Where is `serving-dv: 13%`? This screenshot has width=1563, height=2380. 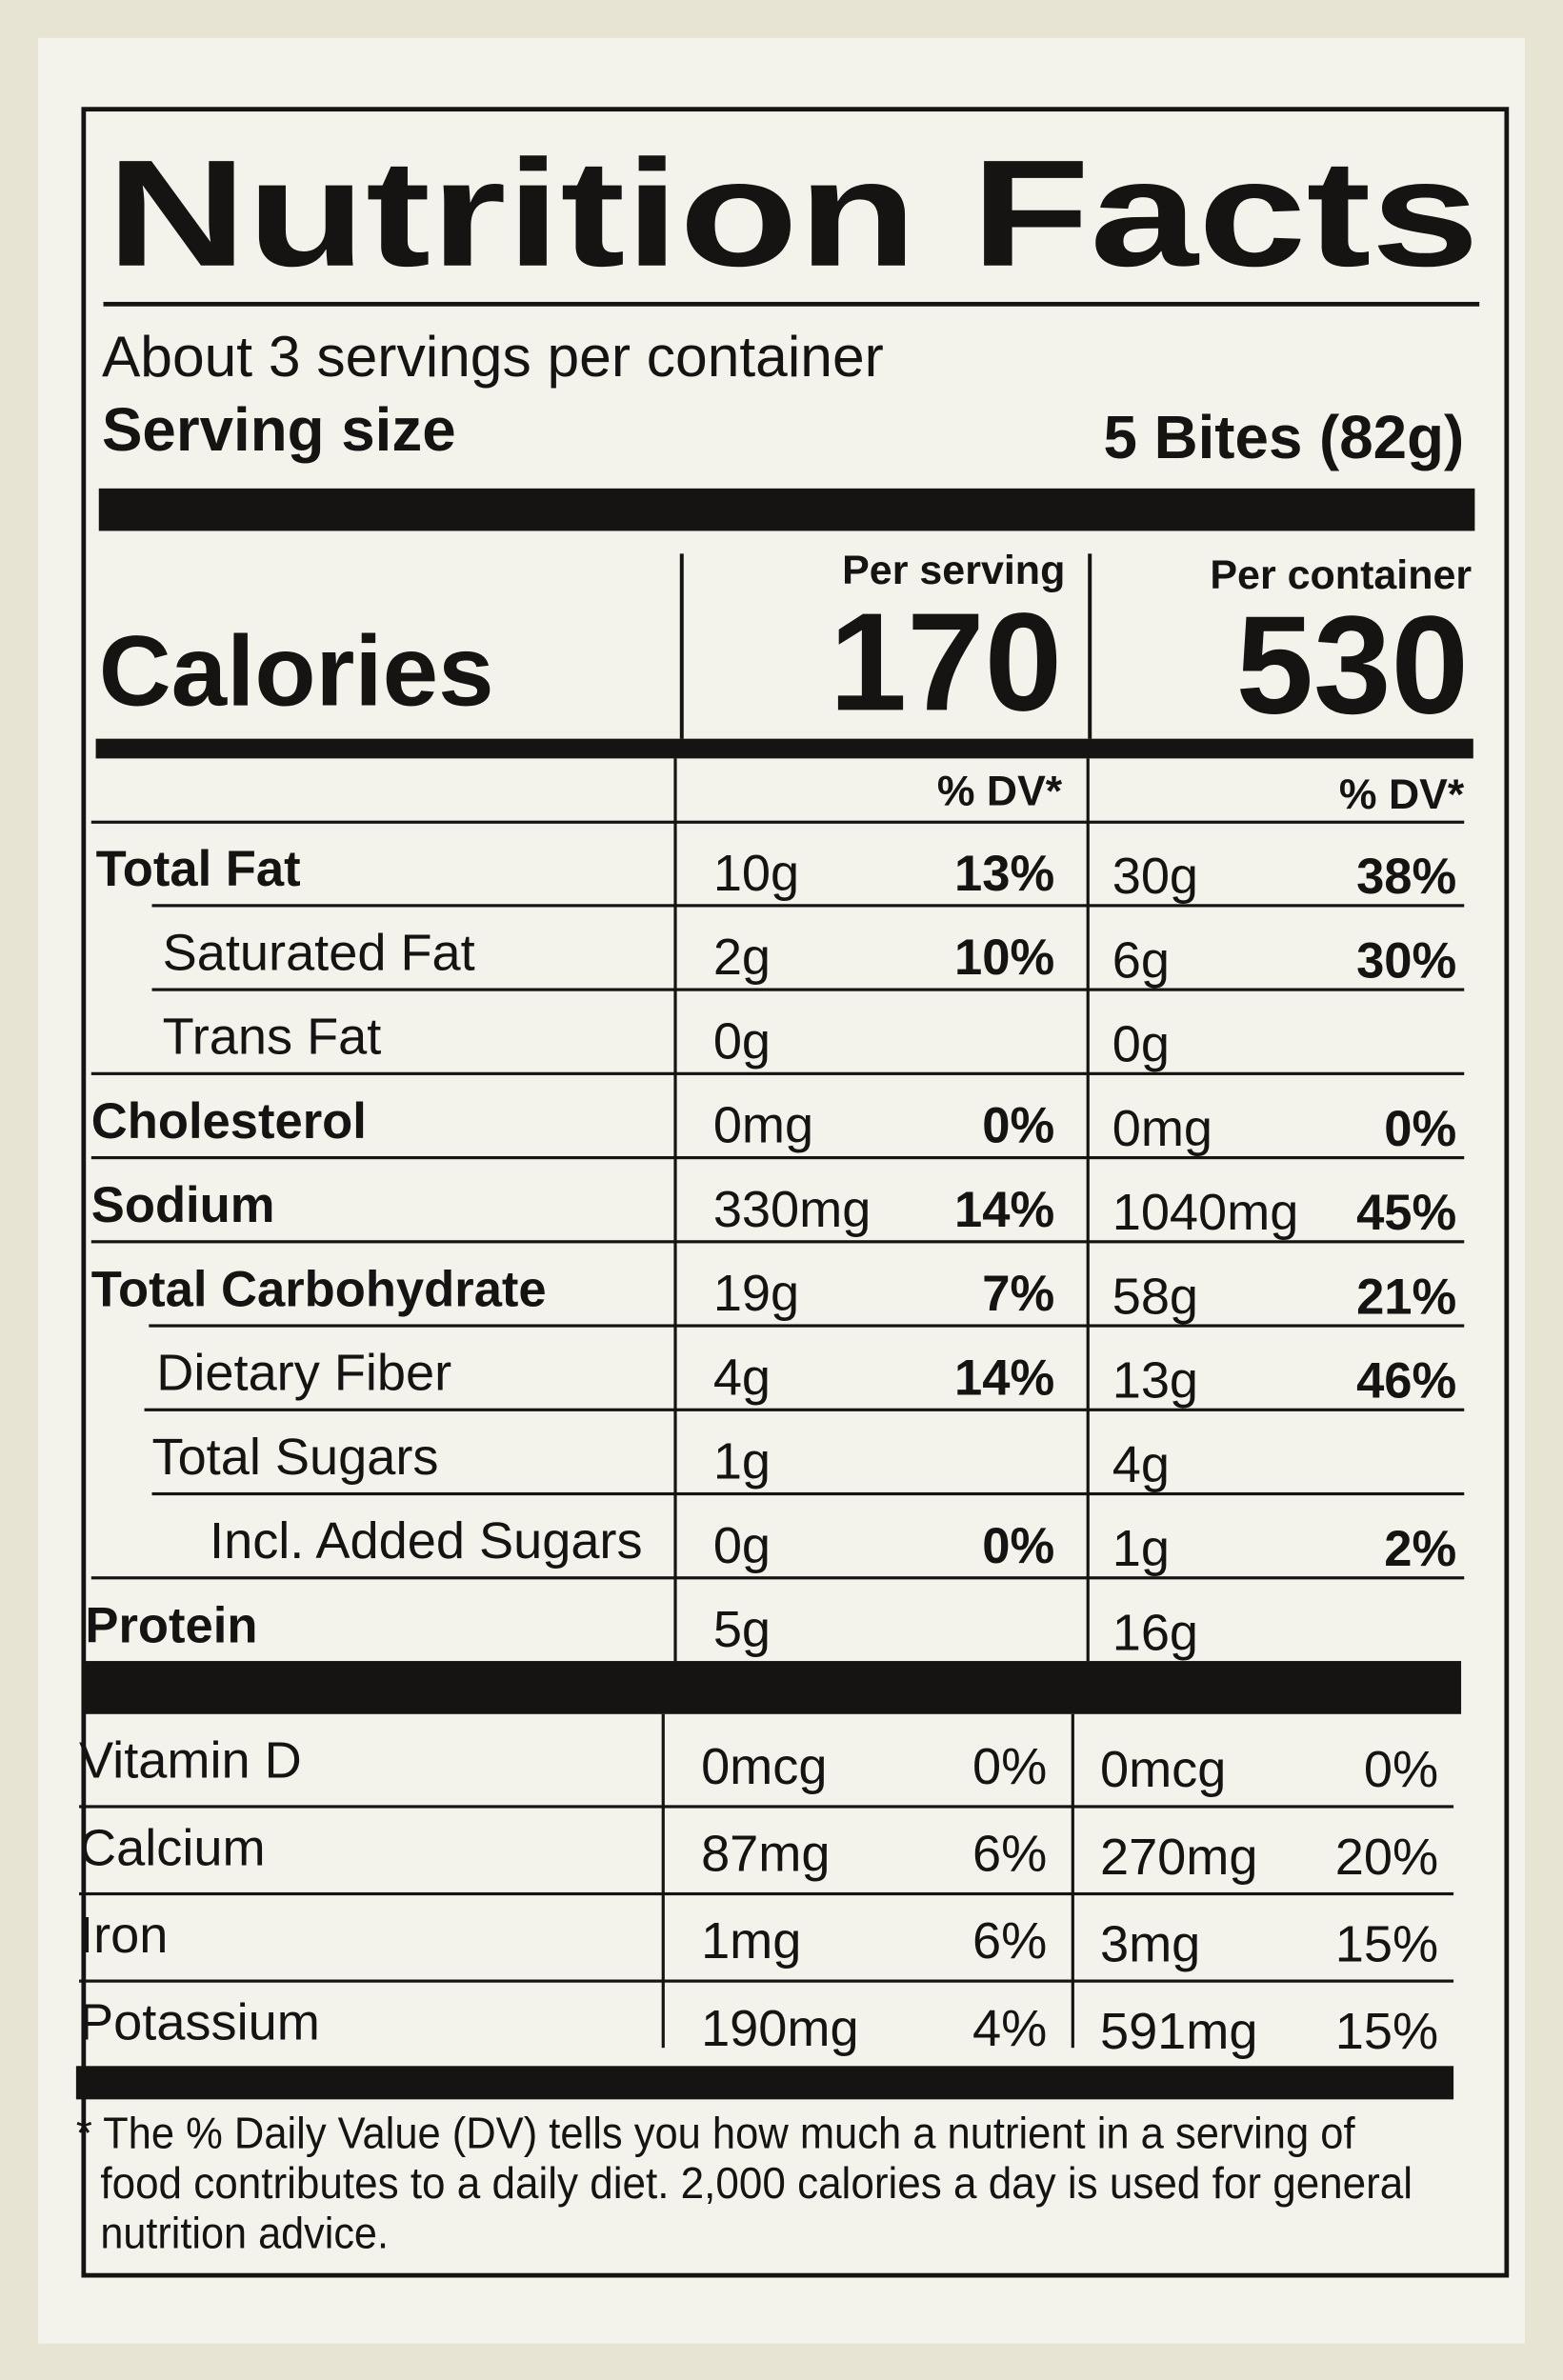
serving-dv: 13% is located at coordinates (1004, 874).